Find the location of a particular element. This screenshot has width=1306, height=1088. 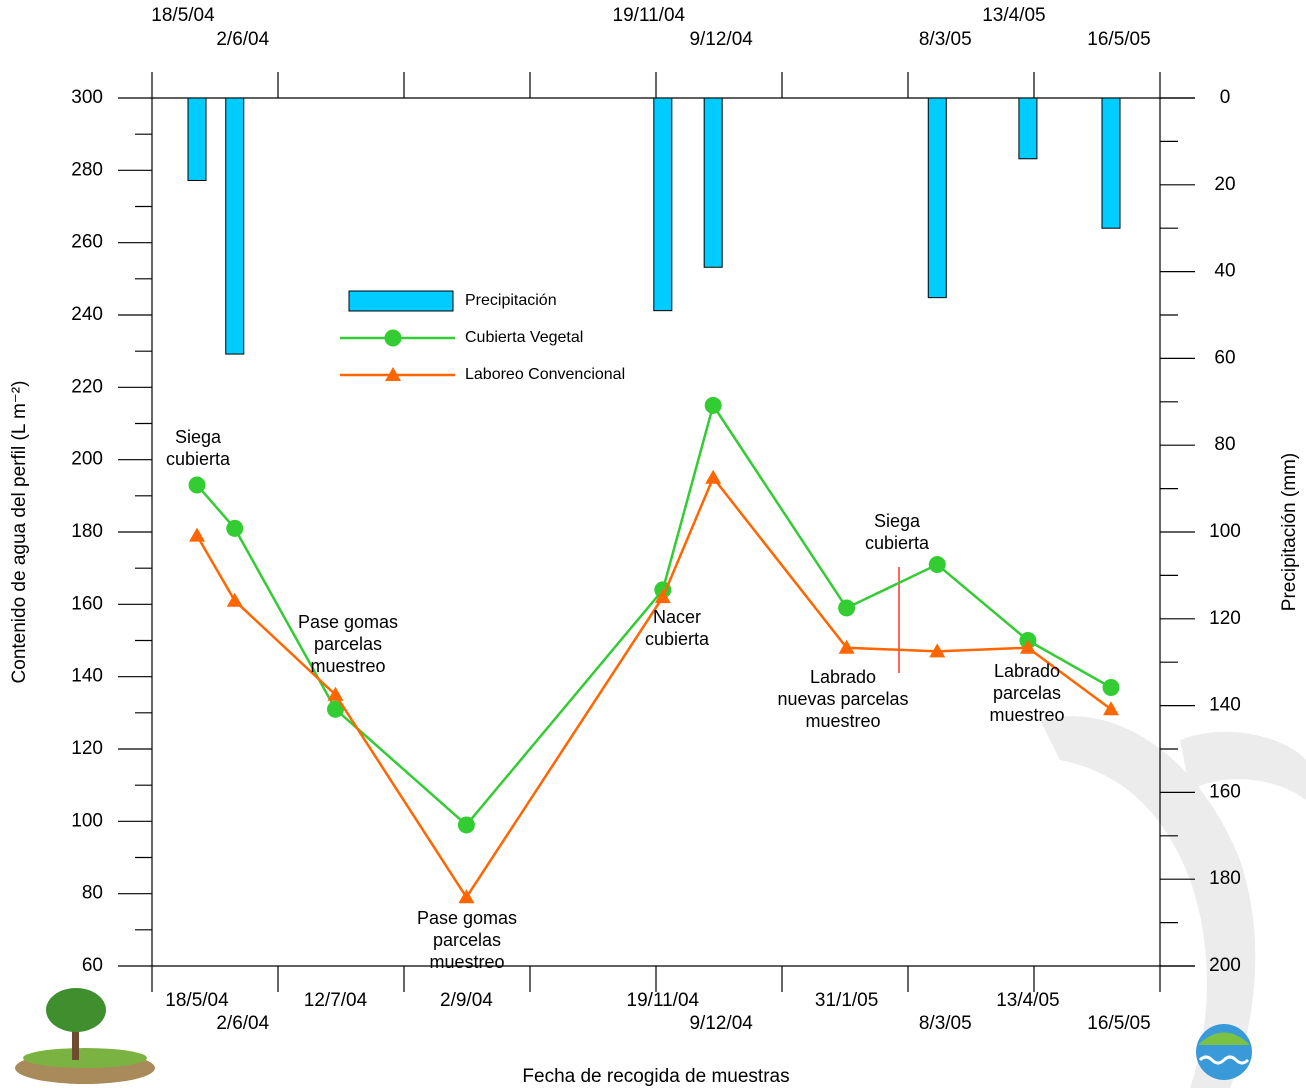

y-tick-label: 240 is located at coordinates (87, 314).